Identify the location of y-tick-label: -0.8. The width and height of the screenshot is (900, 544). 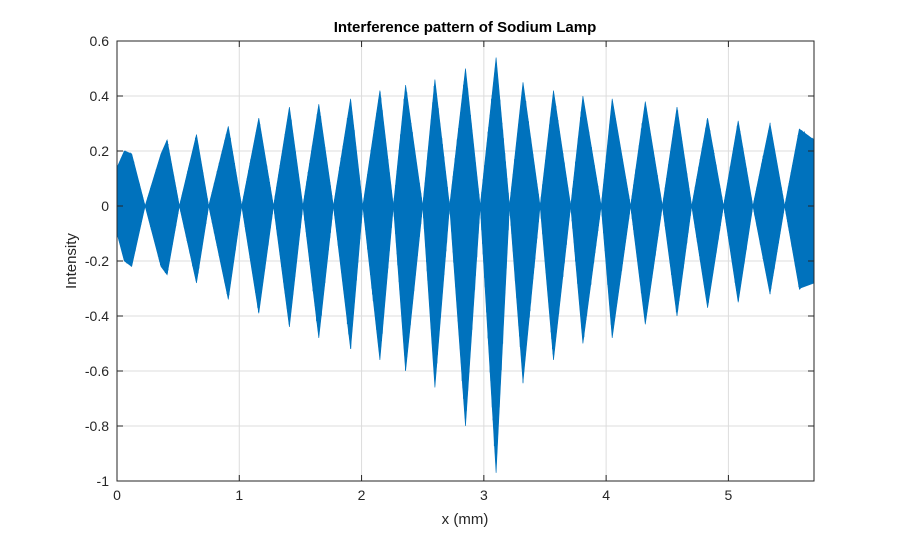
(97, 426).